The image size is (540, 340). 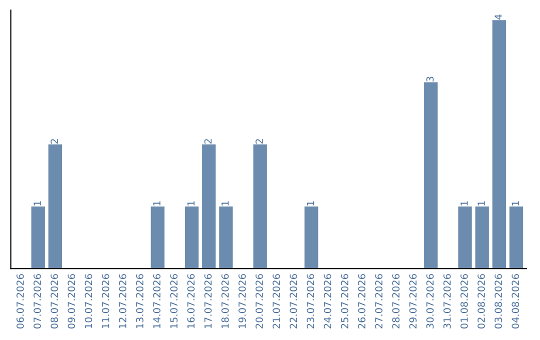 I want to click on x-tick-label: 24.07.2026, so click(x=328, y=301).